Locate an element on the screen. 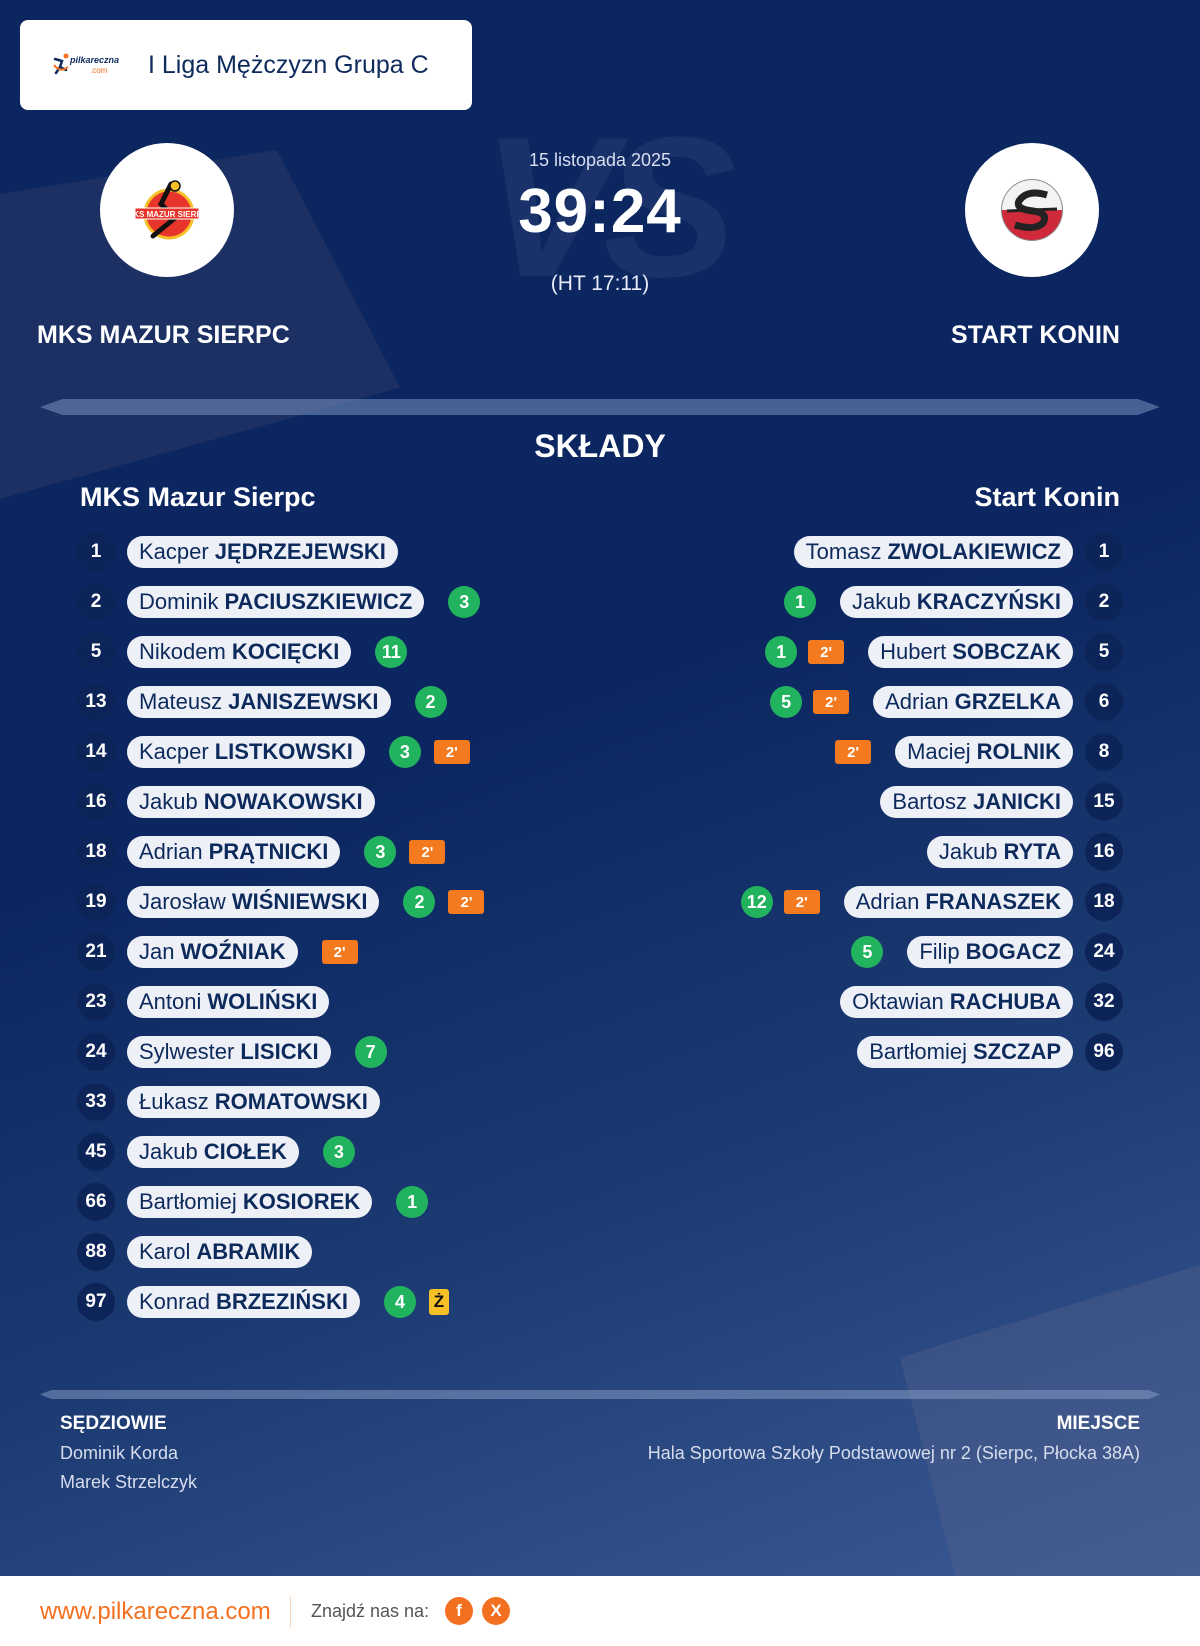  player-name: Filip BOGACZ is located at coordinates (990, 952).